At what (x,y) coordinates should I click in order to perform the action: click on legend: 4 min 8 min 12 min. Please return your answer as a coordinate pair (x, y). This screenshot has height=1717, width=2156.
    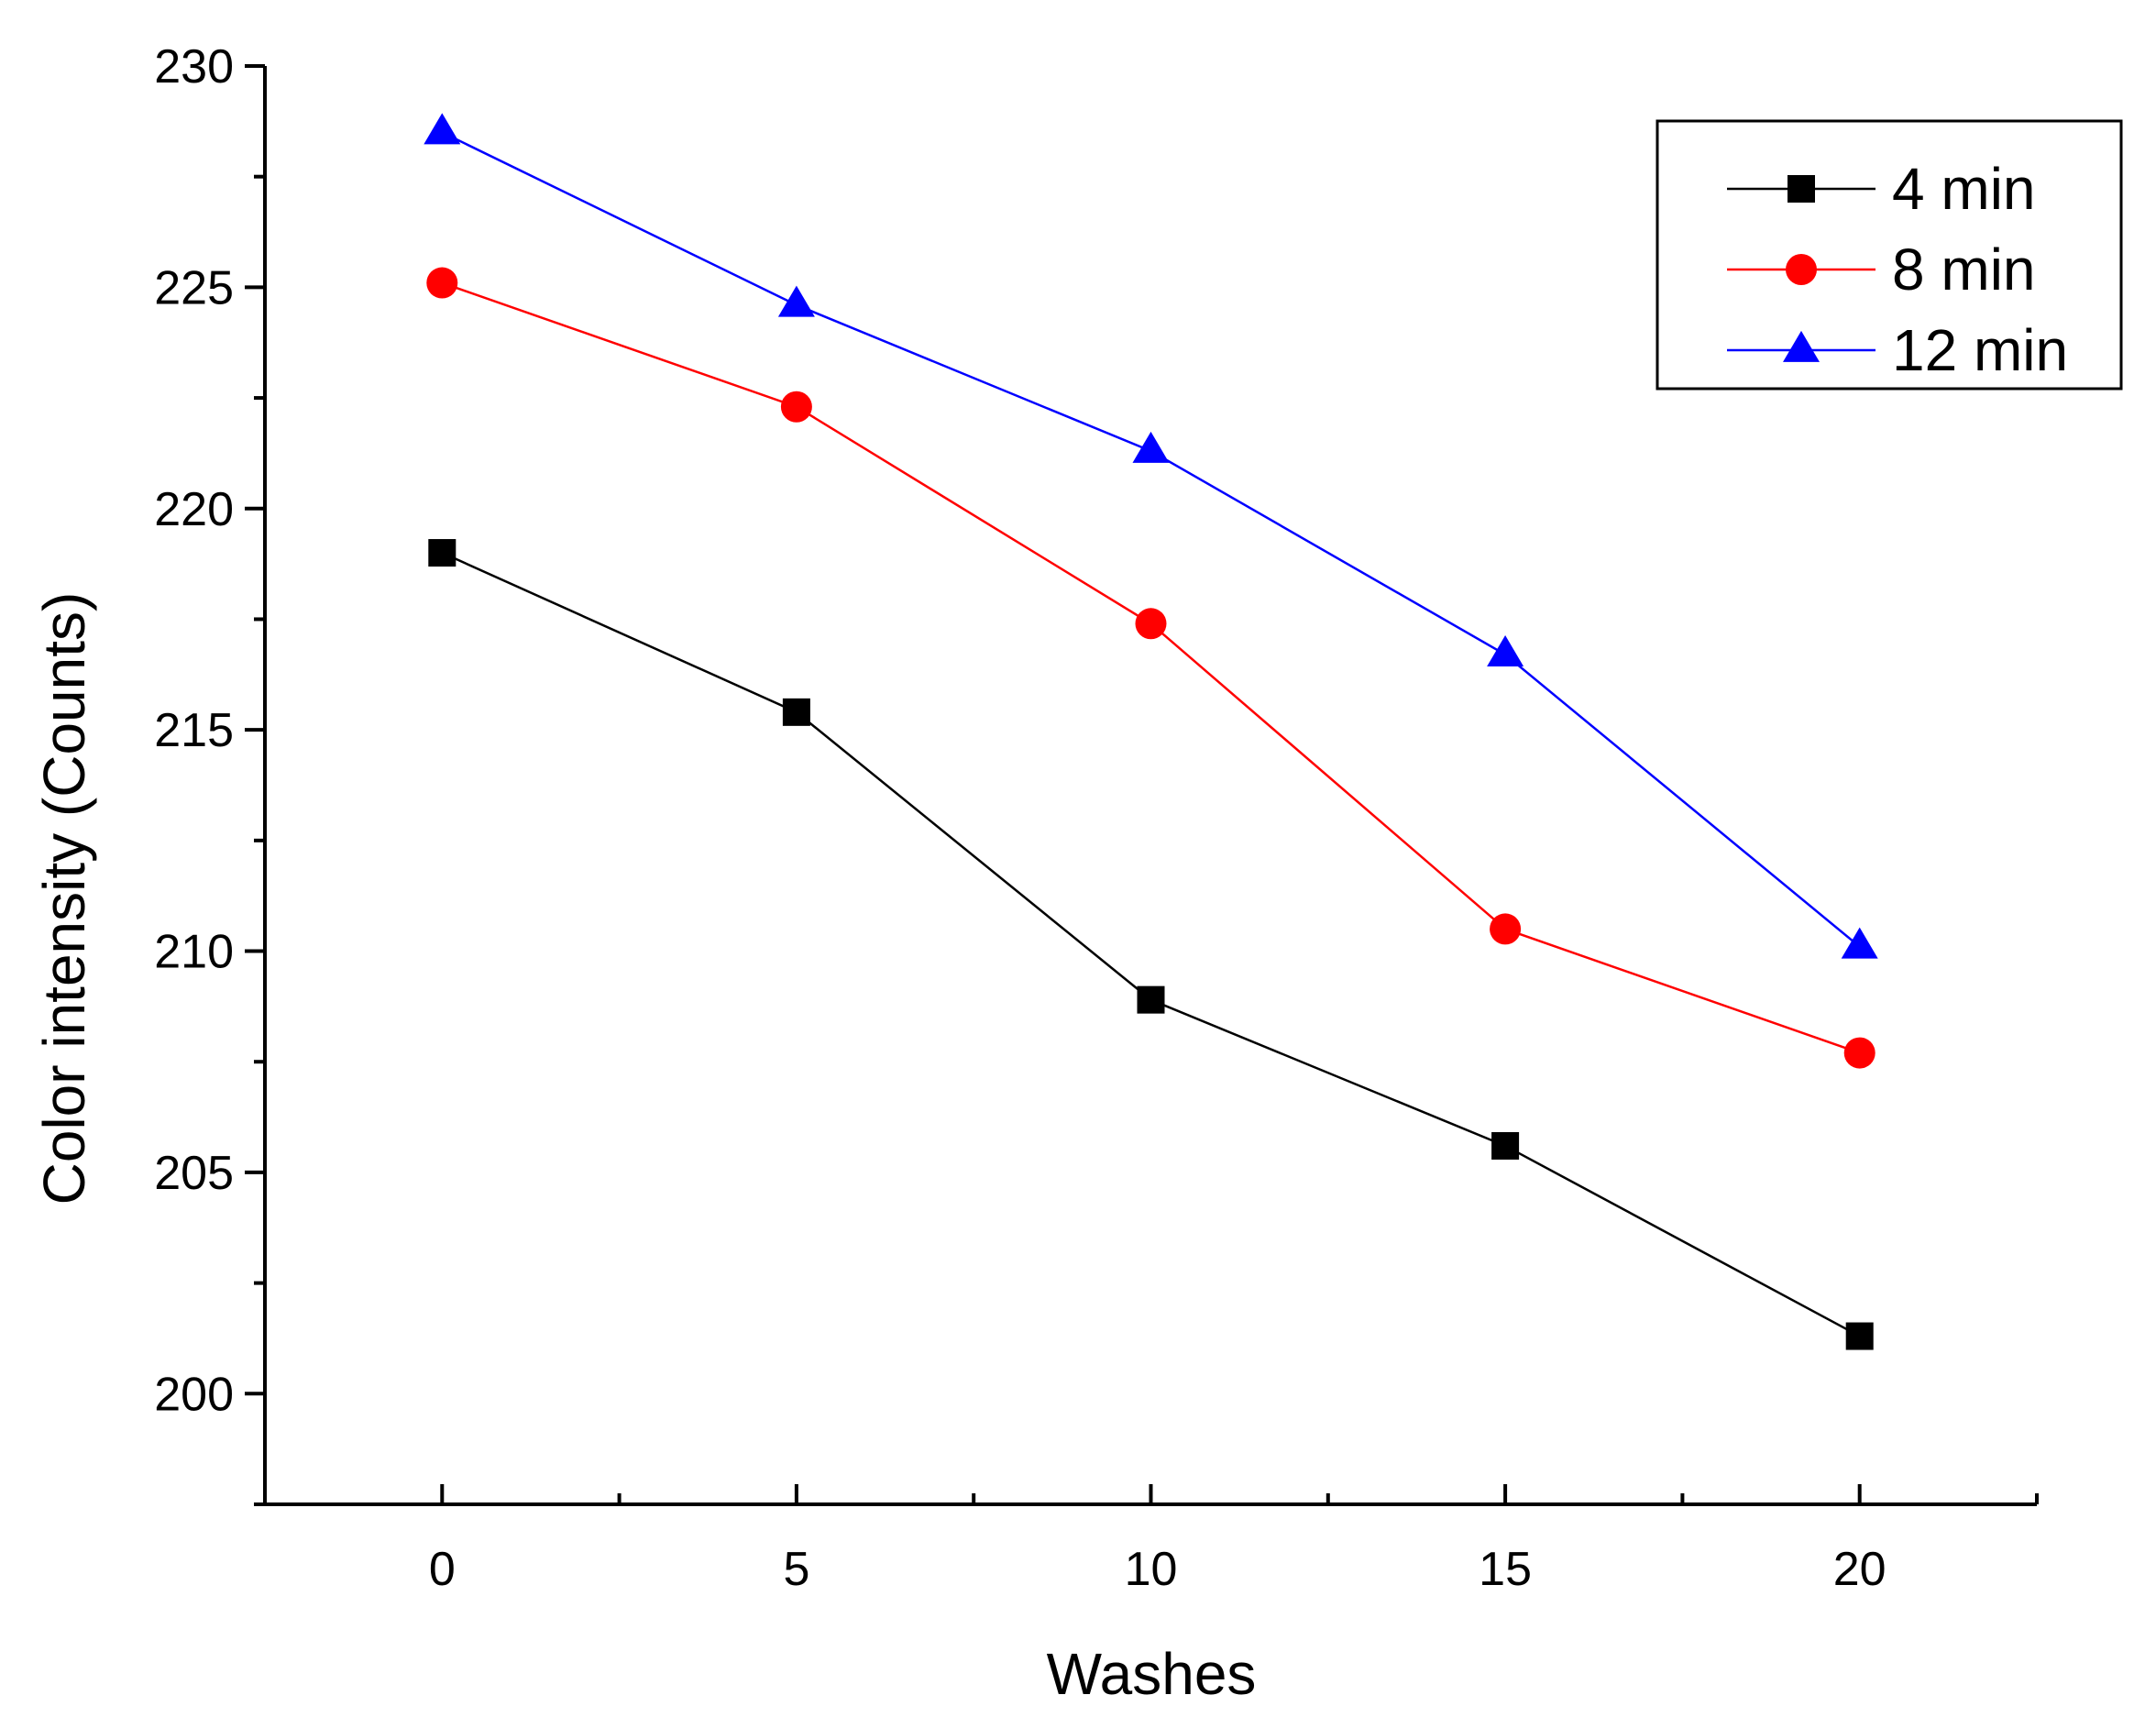
    Looking at the image, I should click on (1889, 255).